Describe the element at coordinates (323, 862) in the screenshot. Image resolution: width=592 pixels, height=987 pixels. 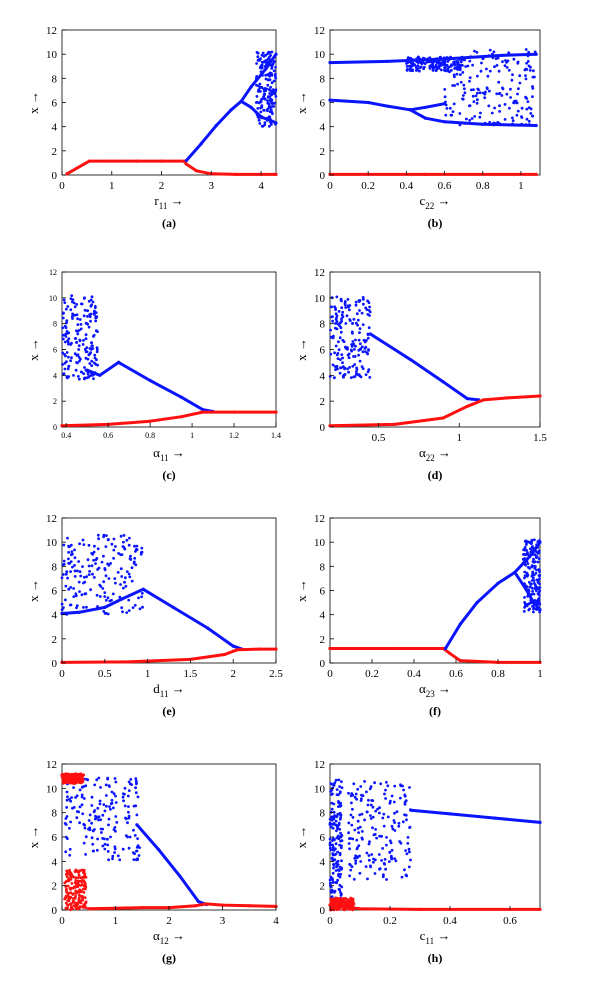
I see `y-tick-label: 4` at that location.